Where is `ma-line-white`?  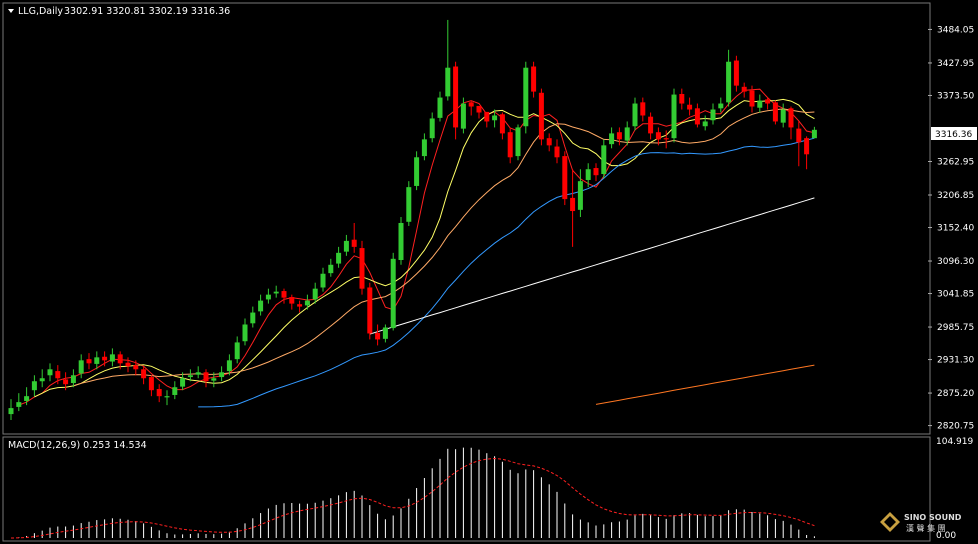
ma-line-white is located at coordinates (592, 266).